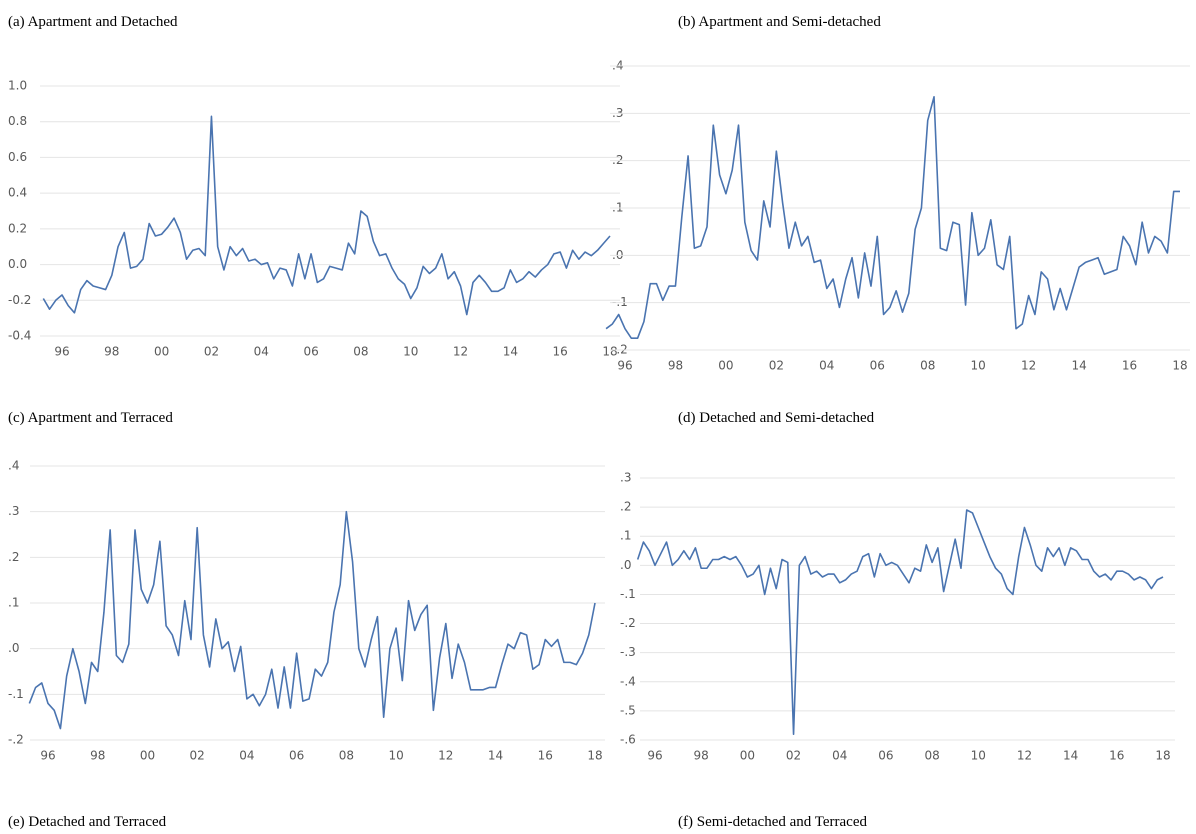  I want to click on y-tick-label: 0.0, so click(17, 264).